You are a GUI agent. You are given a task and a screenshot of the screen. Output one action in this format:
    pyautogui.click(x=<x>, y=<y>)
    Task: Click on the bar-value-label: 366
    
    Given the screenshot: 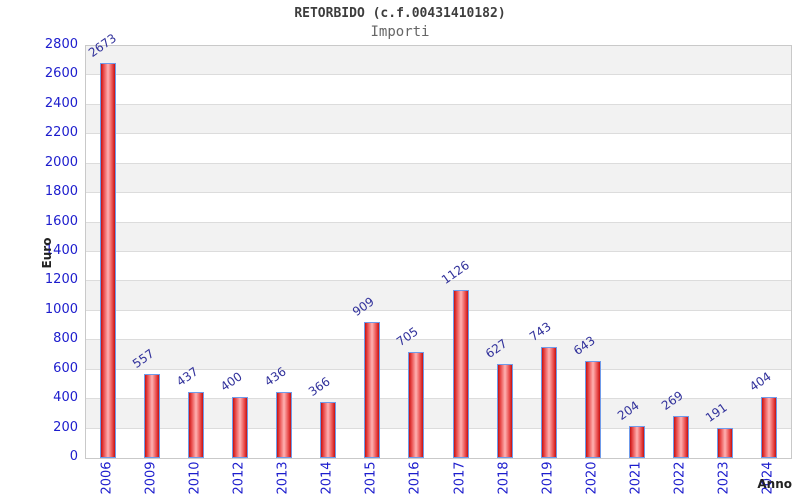 What is the action you would take?
    pyautogui.click(x=320, y=387)
    